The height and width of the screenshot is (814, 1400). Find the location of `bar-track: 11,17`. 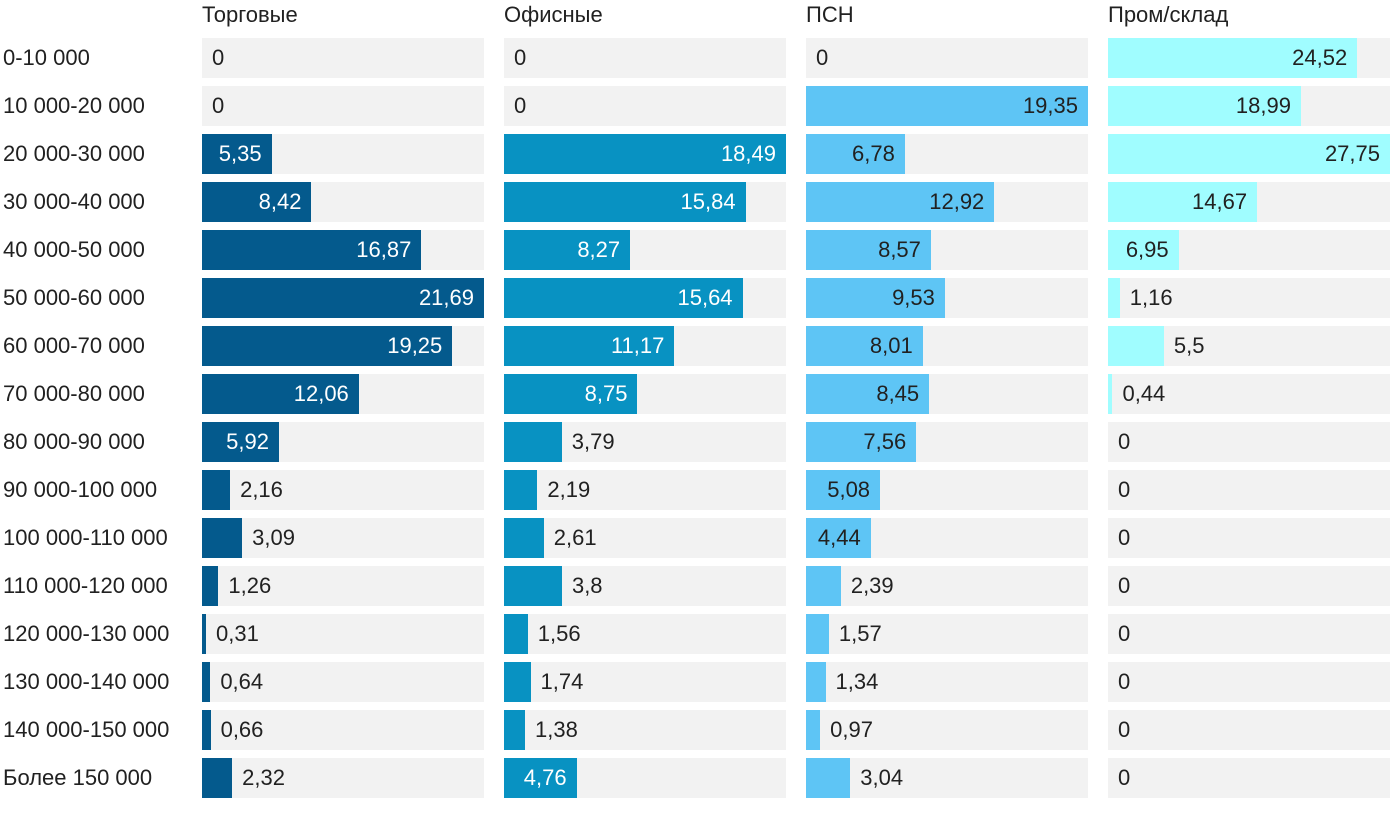

bar-track: 11,17 is located at coordinates (645, 346).